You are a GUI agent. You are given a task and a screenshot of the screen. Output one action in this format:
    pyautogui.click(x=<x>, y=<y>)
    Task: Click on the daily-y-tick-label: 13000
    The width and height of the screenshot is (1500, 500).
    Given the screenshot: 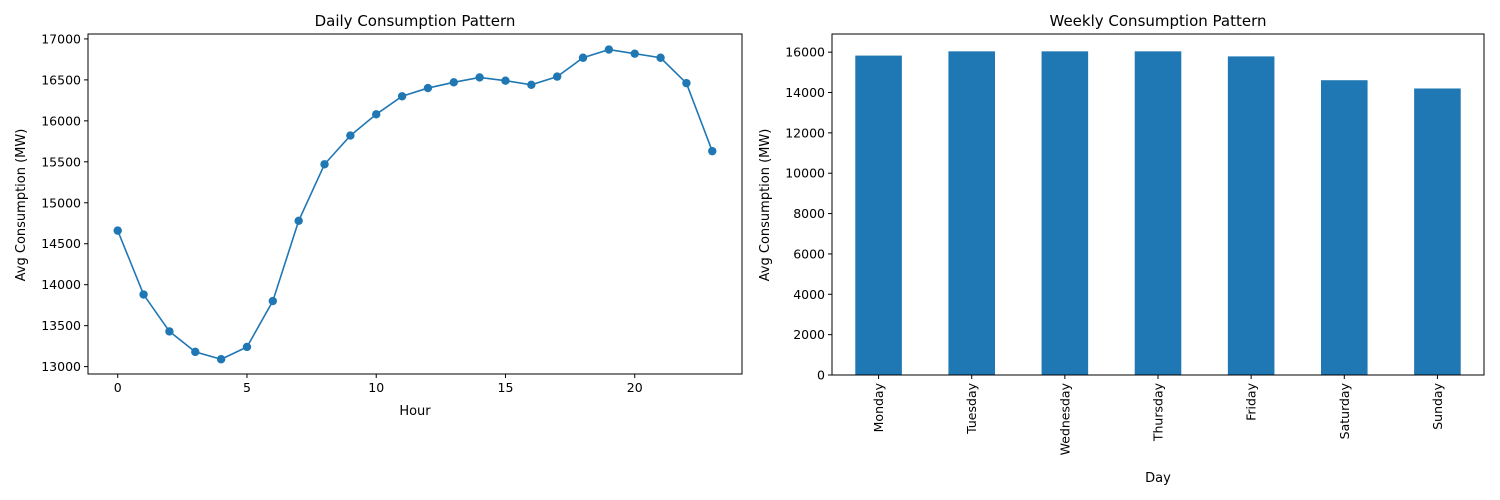 What is the action you would take?
    pyautogui.click(x=61, y=366)
    